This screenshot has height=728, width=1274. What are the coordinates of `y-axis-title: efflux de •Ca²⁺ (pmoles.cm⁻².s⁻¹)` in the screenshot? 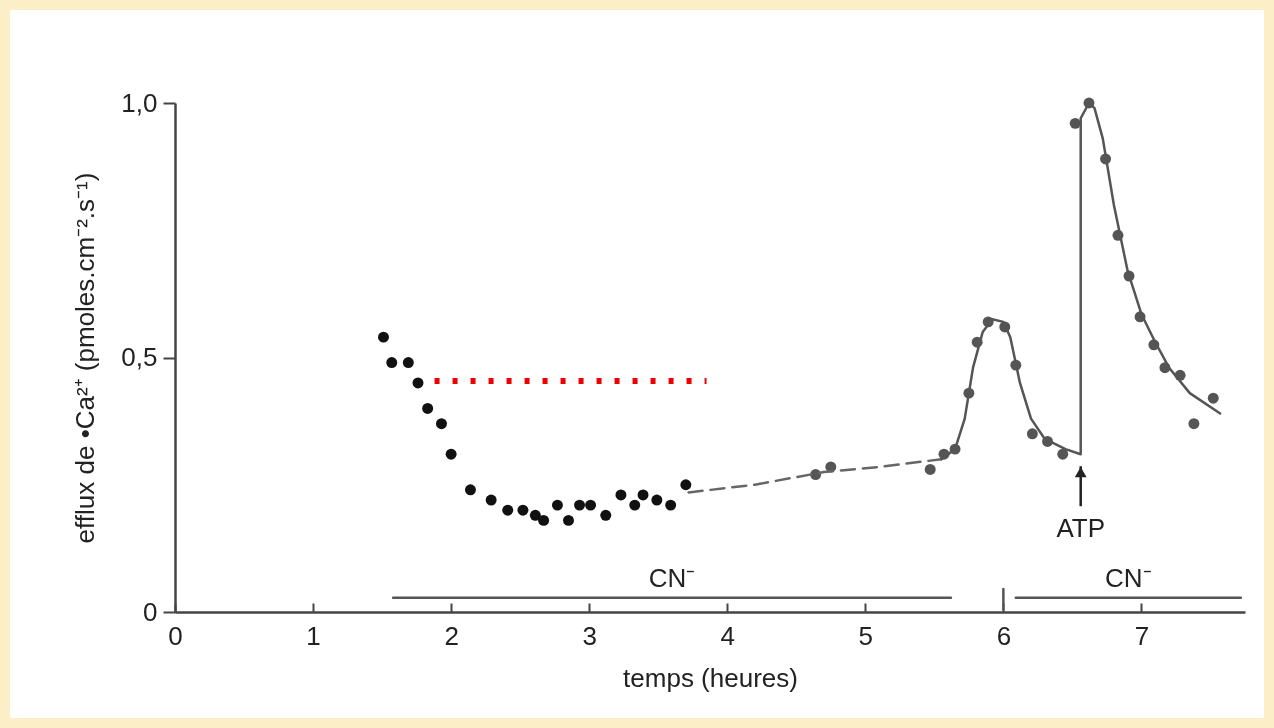 It's located at (85, 358).